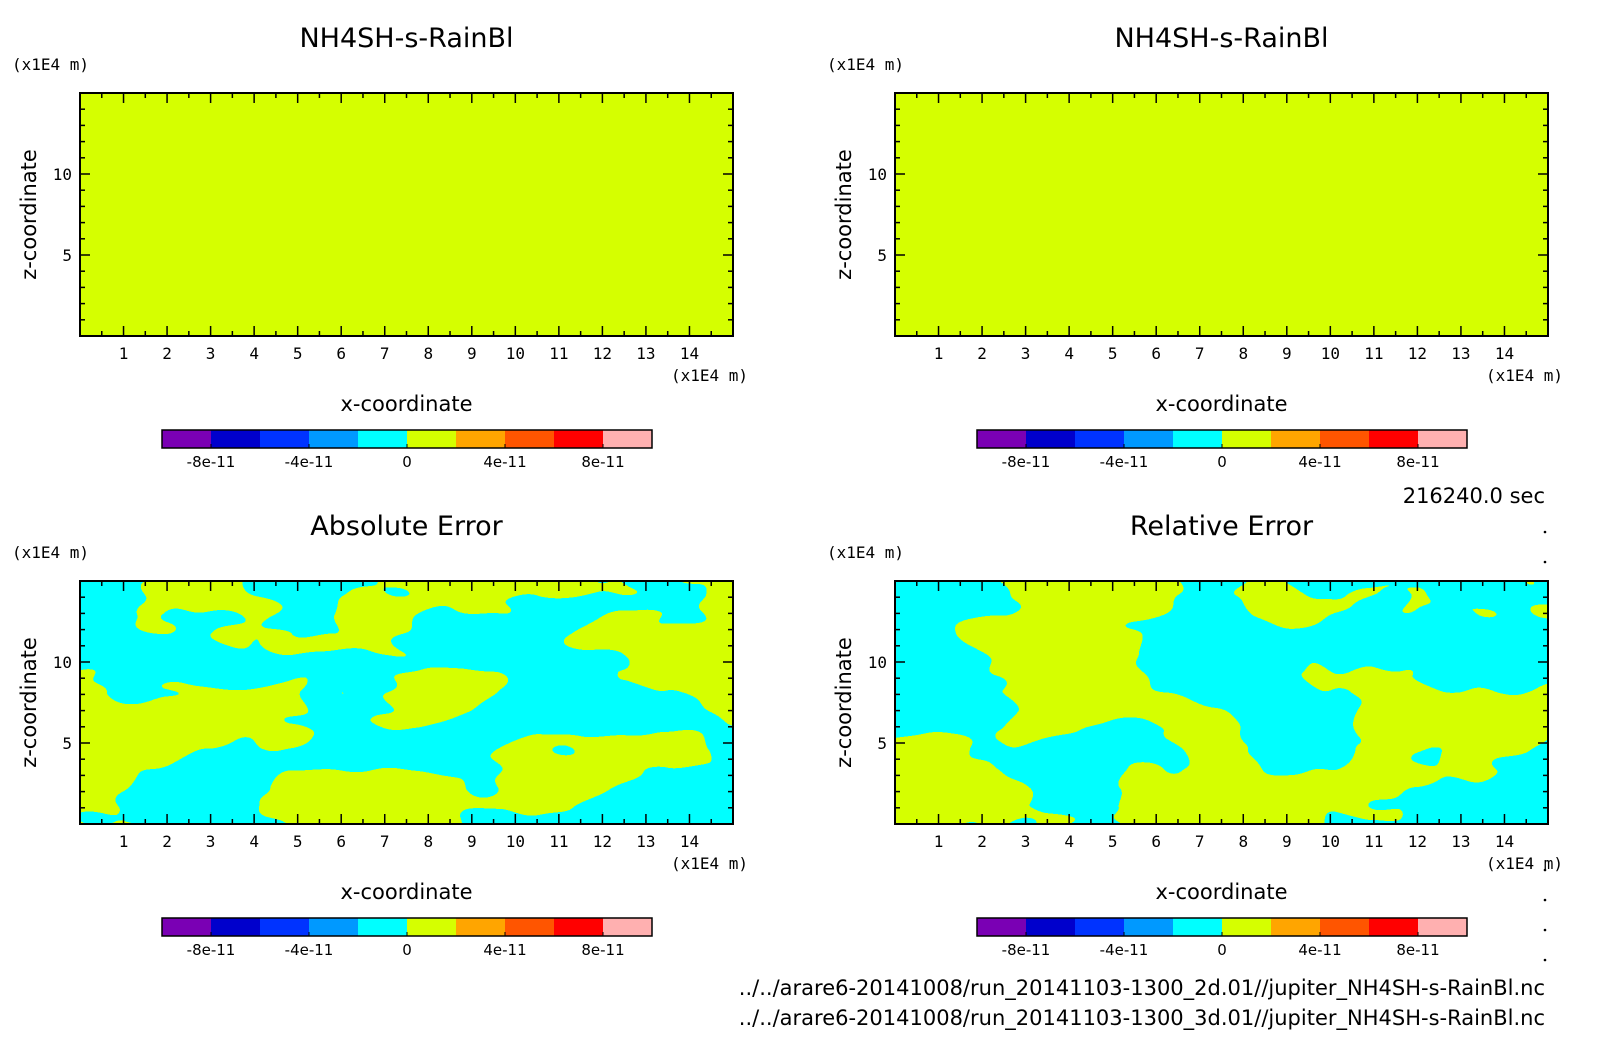 Image resolution: width=1604 pixels, height=1054 pixels. What do you see at coordinates (406, 526) in the screenshot?
I see `panel-title: Absolute Error` at bounding box center [406, 526].